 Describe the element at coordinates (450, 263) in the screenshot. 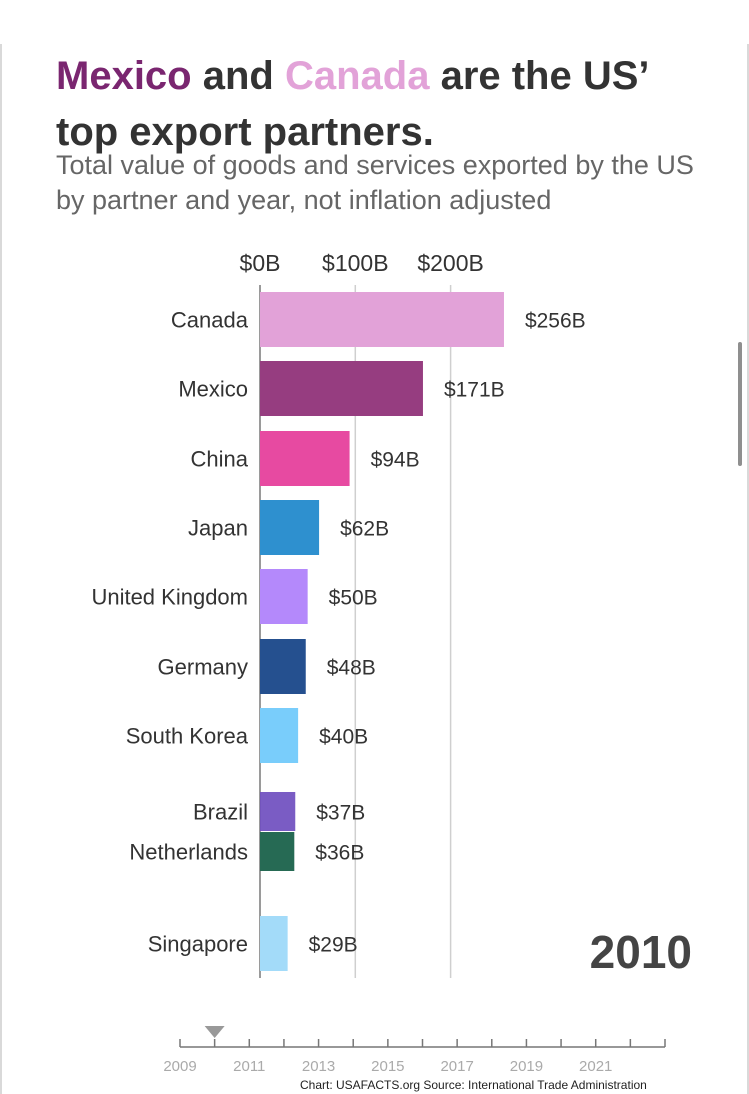

I see `x-tick-label: $200B` at that location.